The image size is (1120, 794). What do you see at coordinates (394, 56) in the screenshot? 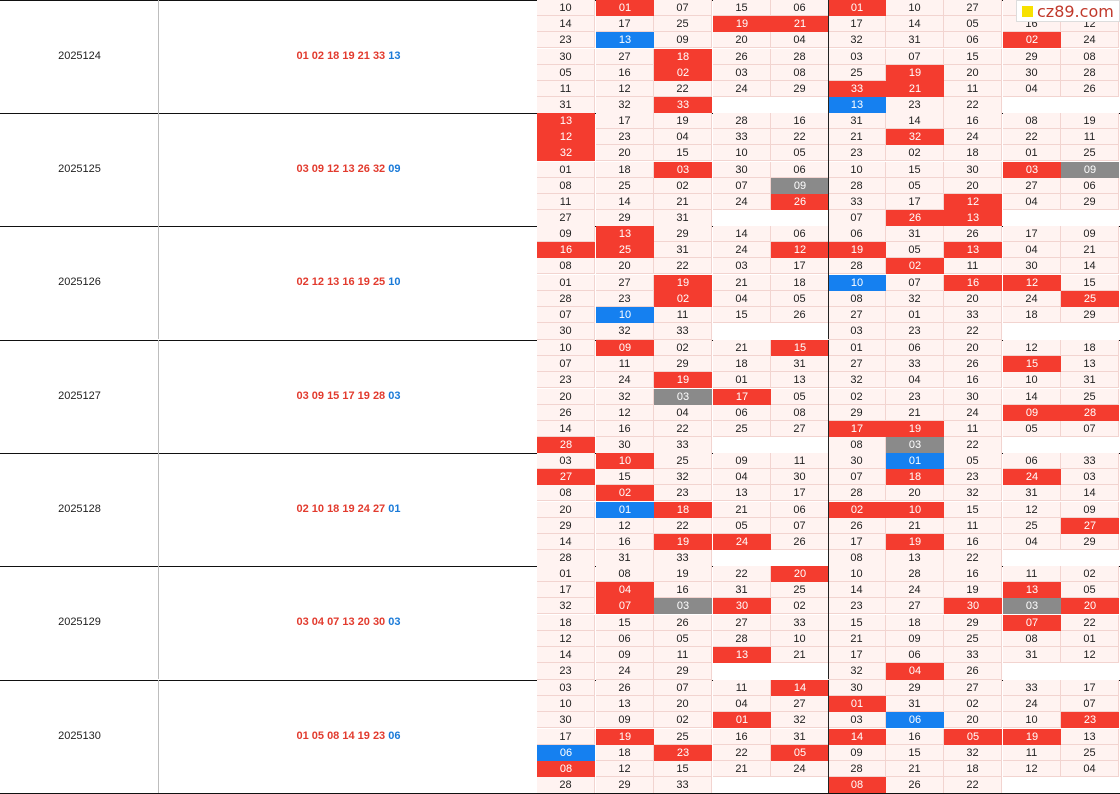
I see `blue-ball: 13` at bounding box center [394, 56].